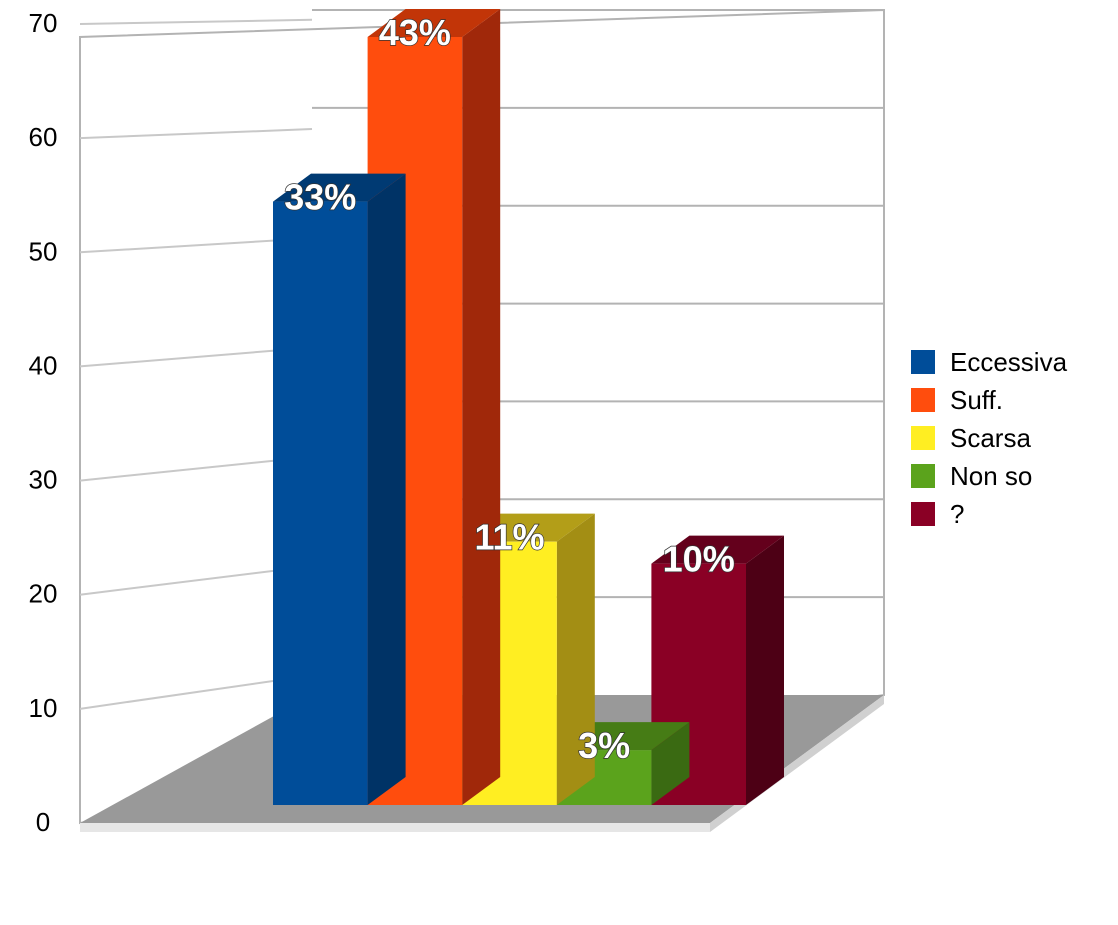 This screenshot has height=925, width=1118. I want to click on y-tick-label: 40, so click(43, 365).